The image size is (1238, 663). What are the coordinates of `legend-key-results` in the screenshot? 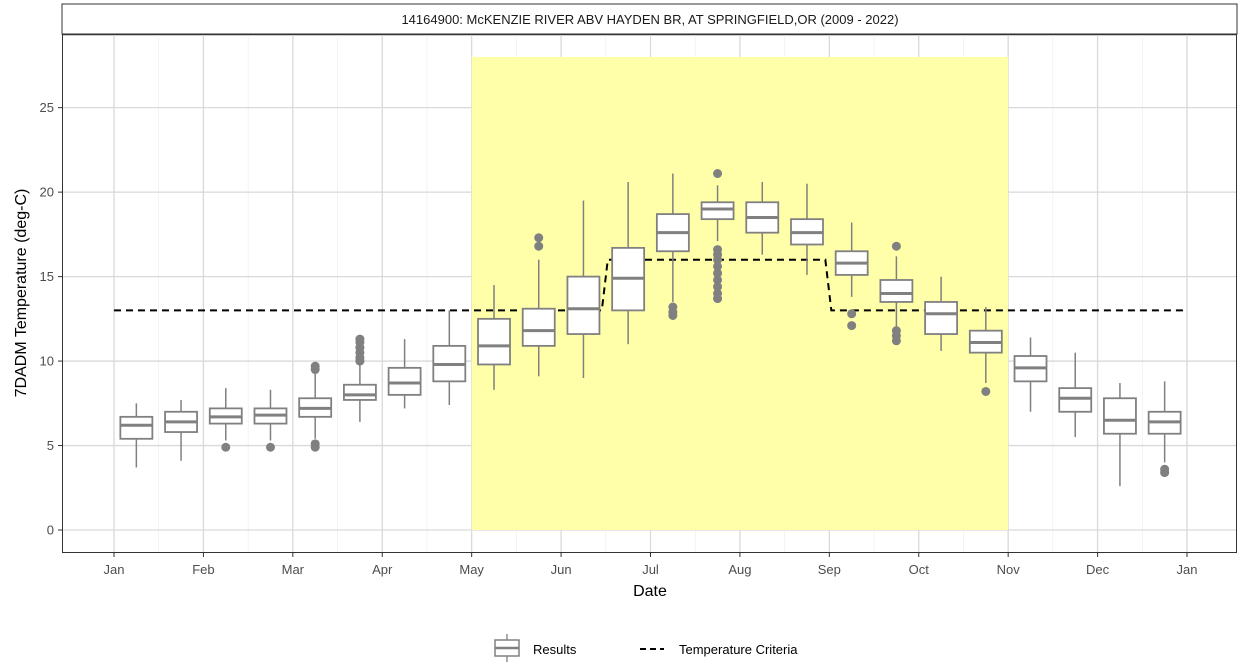 It's located at (507, 648).